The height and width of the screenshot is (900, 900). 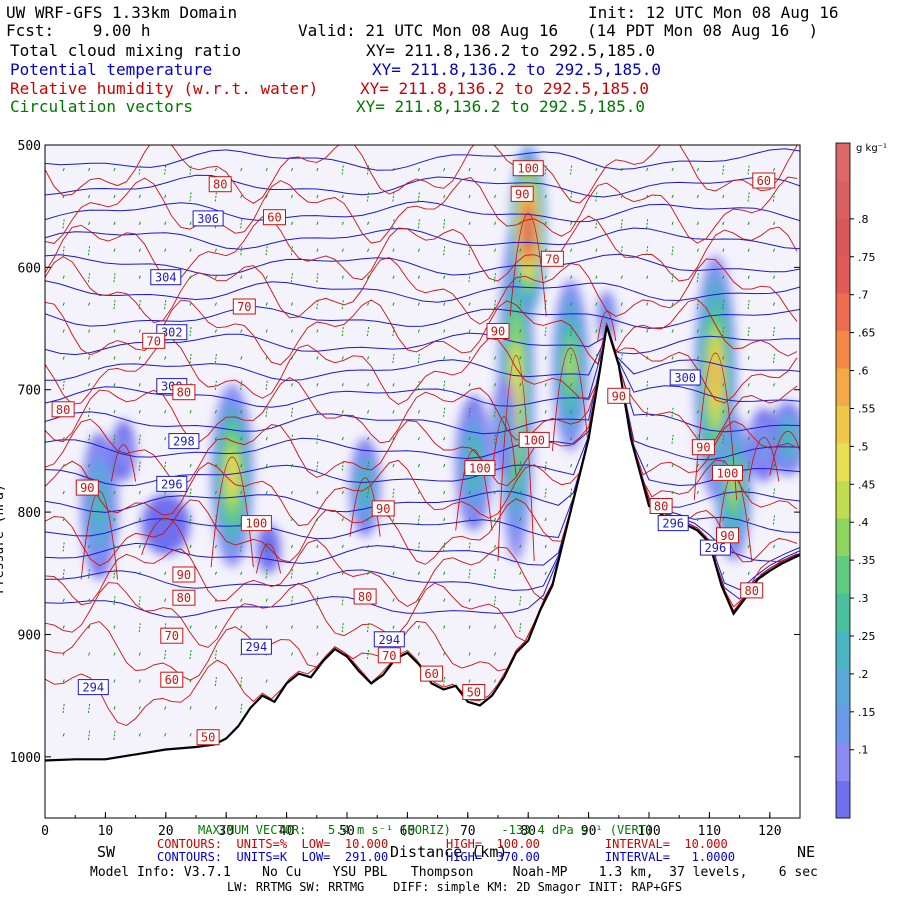 I want to click on rh-label-20: 90, so click(x=498, y=332).